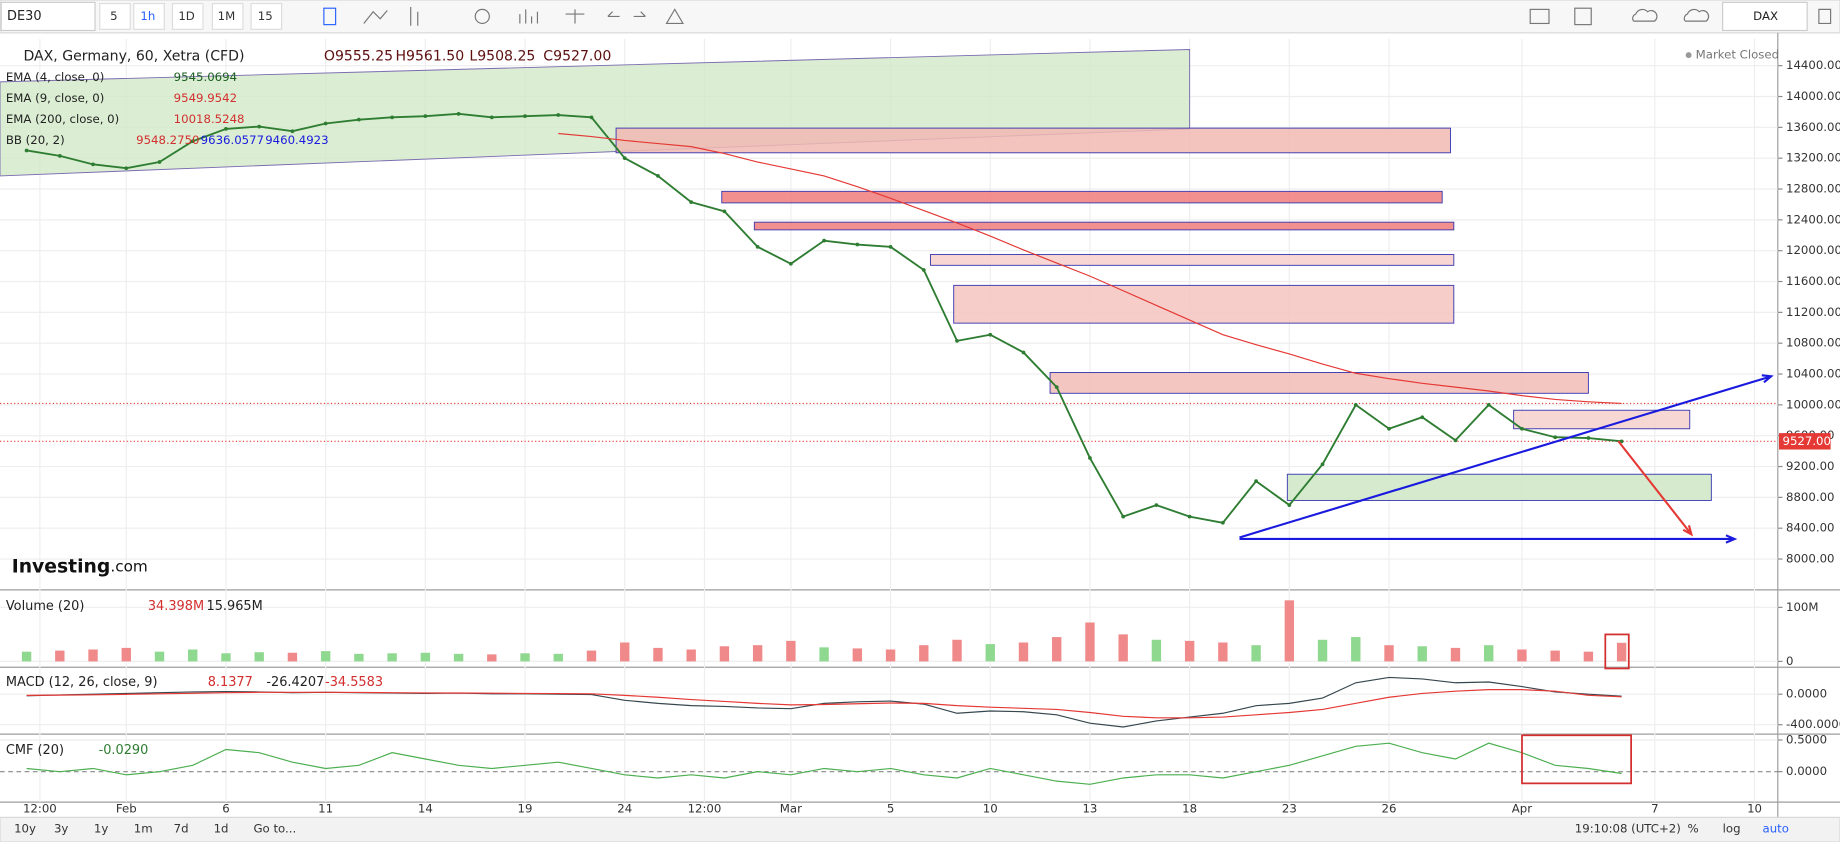  I want to click on y-tick-label: 8000.00, so click(1810, 559).